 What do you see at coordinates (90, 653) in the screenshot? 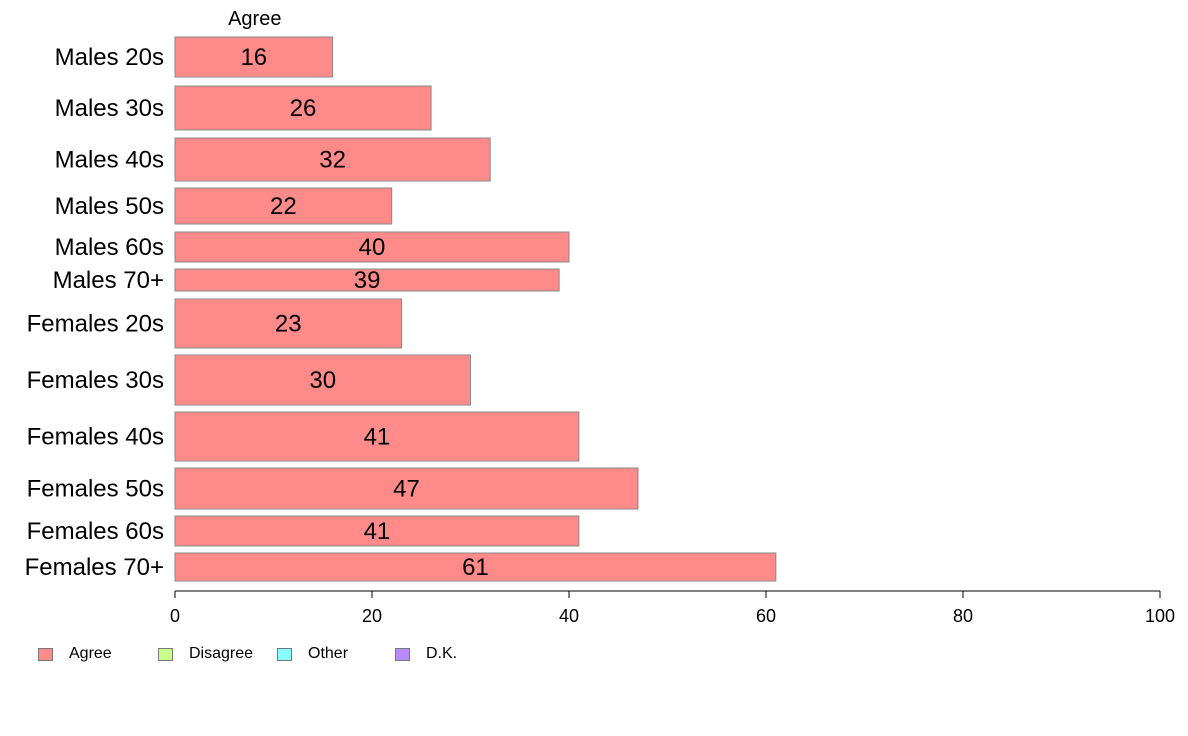
I see `legend-label-agree: Agree` at bounding box center [90, 653].